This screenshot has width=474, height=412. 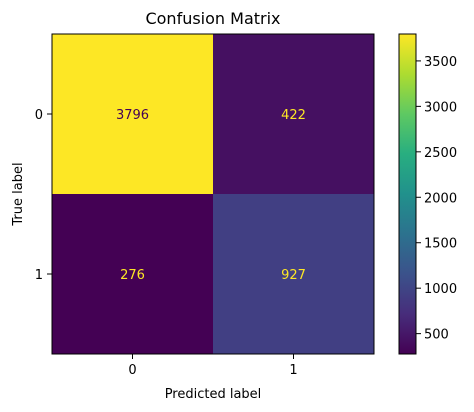 I want to click on x-axis-label: Predicted label, so click(x=213, y=394).